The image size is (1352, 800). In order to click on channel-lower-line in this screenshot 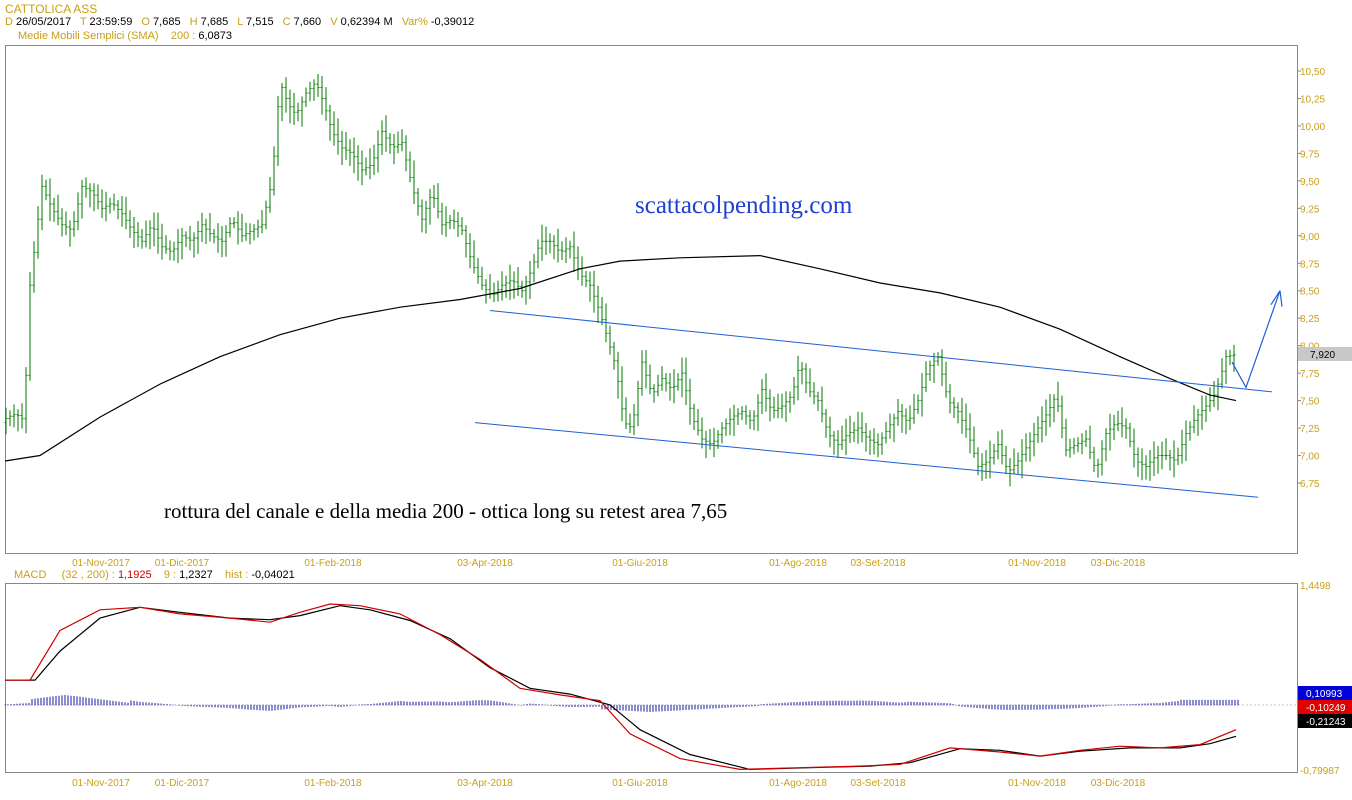, I will do `click(866, 460)`.